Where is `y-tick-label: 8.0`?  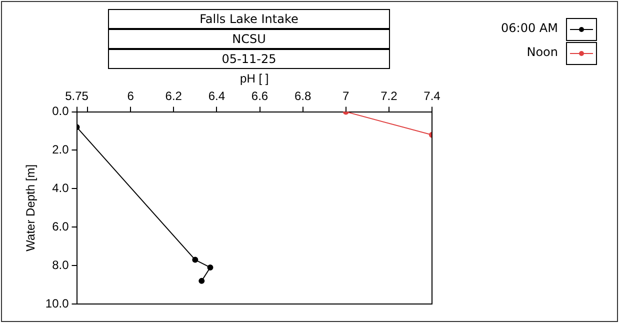
y-tick-label: 8.0 is located at coordinates (61, 265).